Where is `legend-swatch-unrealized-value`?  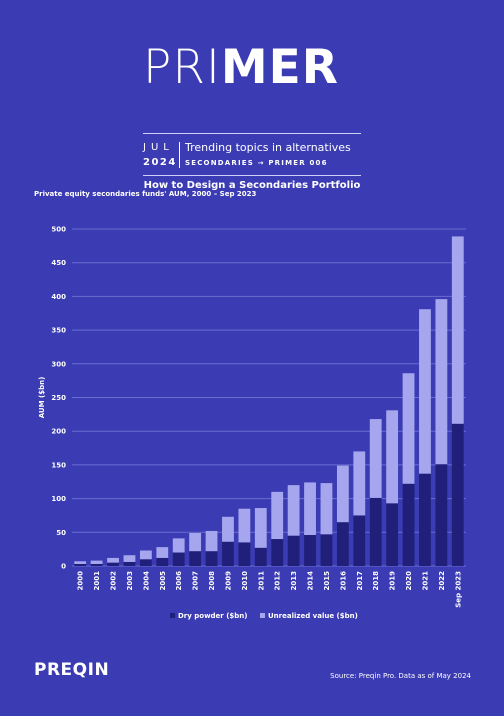
legend-swatch-unrealized-value is located at coordinates (262, 615).